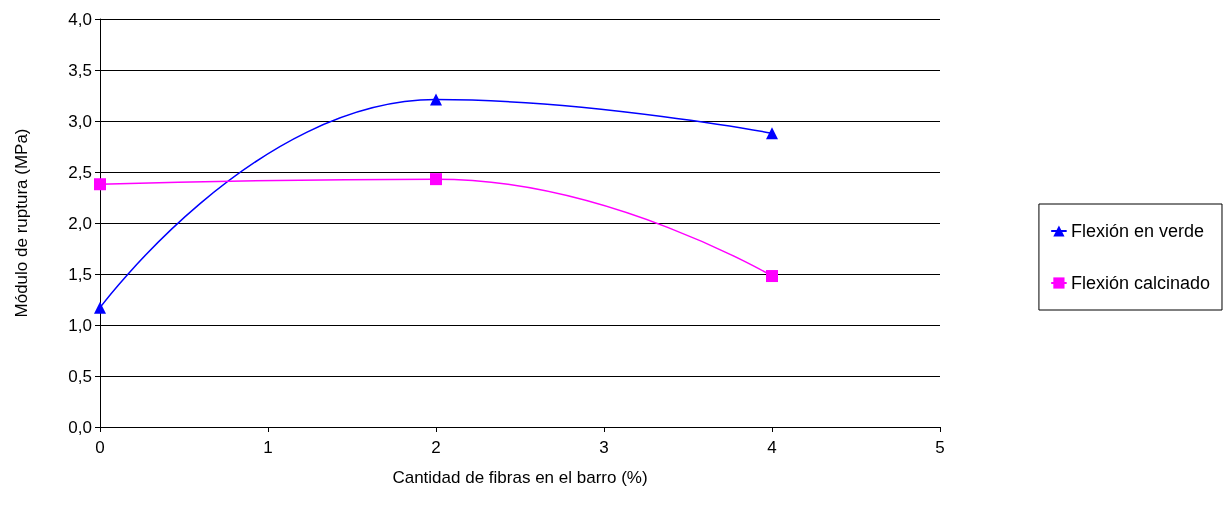  Describe the element at coordinates (1140, 283) in the screenshot. I see `legend-label: Flexión calcinado` at that location.